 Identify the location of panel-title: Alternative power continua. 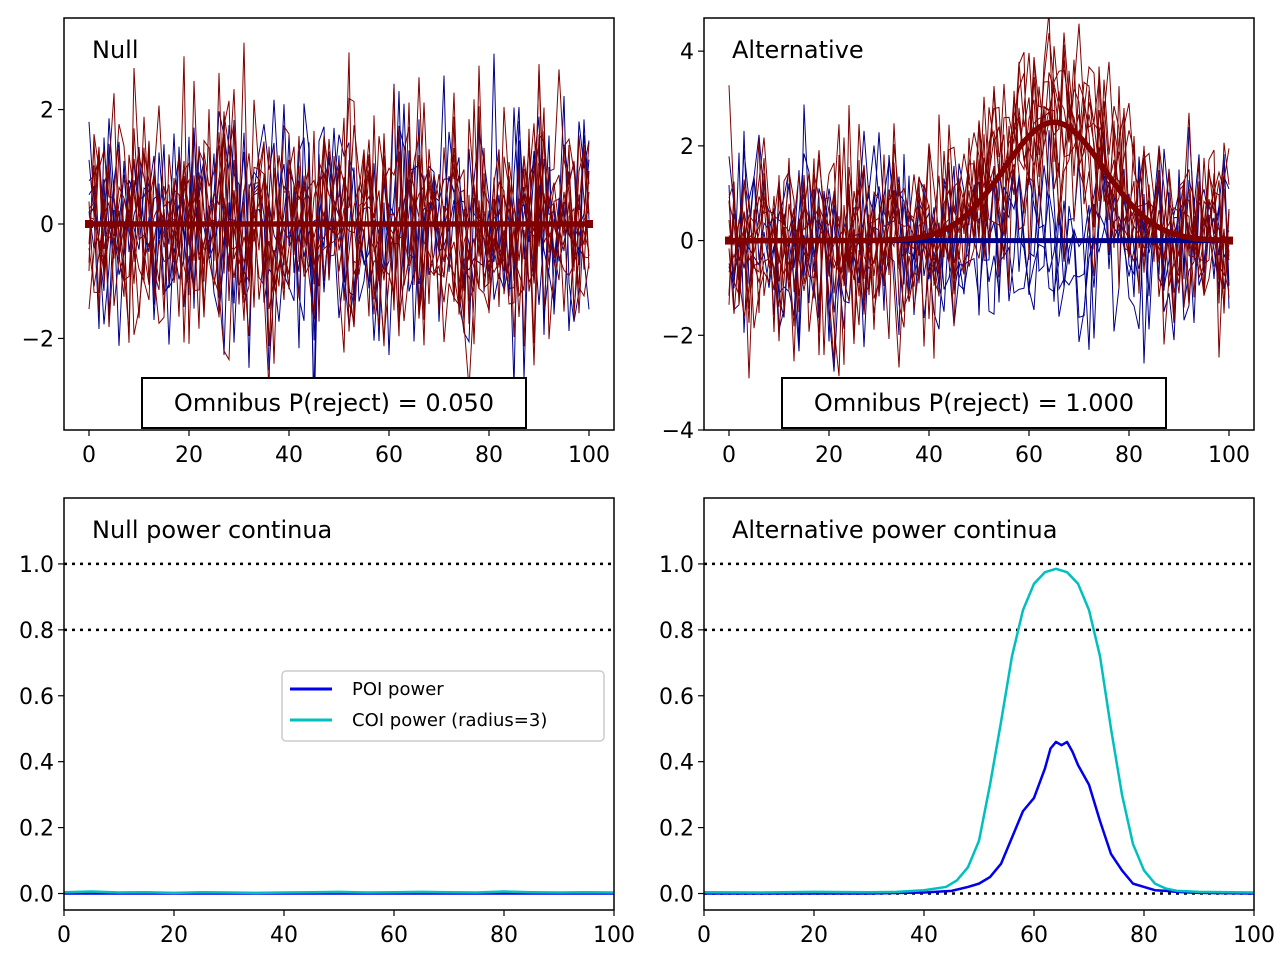
(894, 530).